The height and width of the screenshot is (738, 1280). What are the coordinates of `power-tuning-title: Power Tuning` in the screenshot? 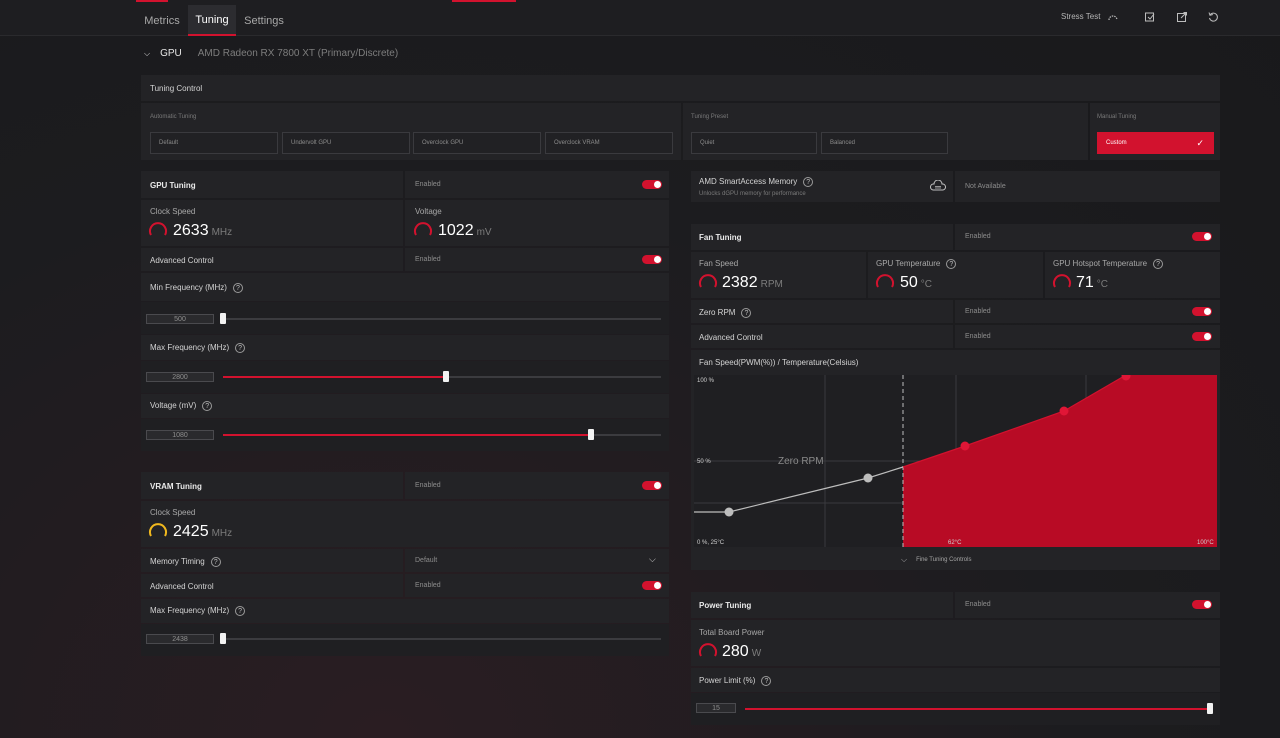 It's located at (725, 605).